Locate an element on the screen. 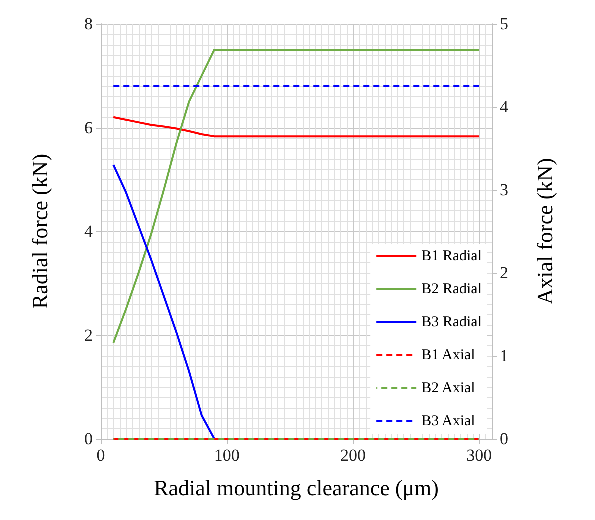 The image size is (595, 520). x-tick-label: 0 is located at coordinates (101, 455).